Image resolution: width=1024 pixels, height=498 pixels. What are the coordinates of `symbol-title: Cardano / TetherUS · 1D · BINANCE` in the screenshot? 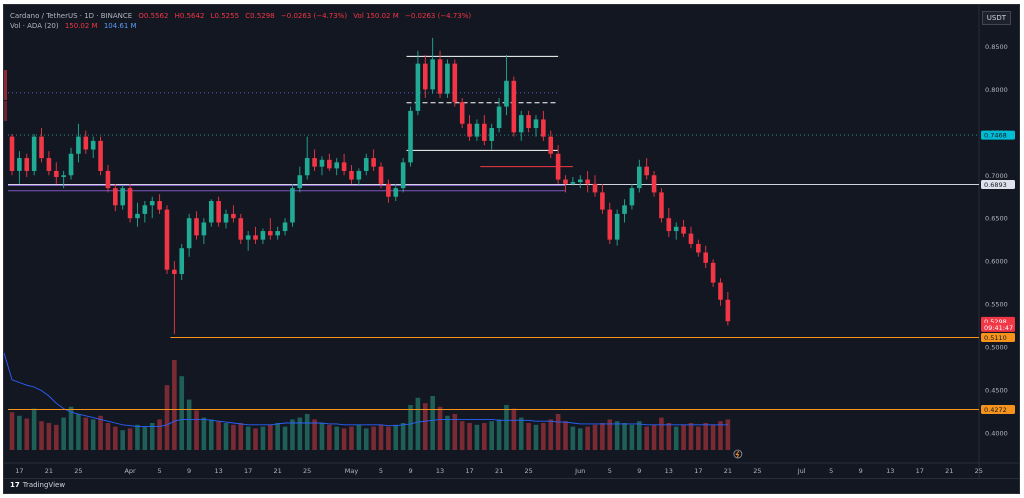 It's located at (71, 16).